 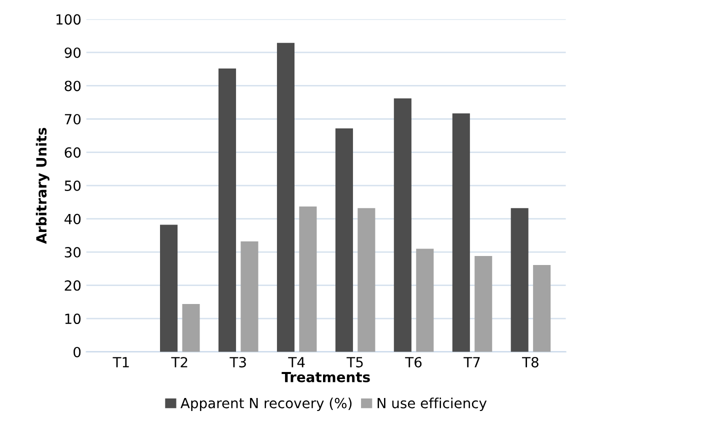 I want to click on x-tick-label: T5, so click(x=354, y=362).